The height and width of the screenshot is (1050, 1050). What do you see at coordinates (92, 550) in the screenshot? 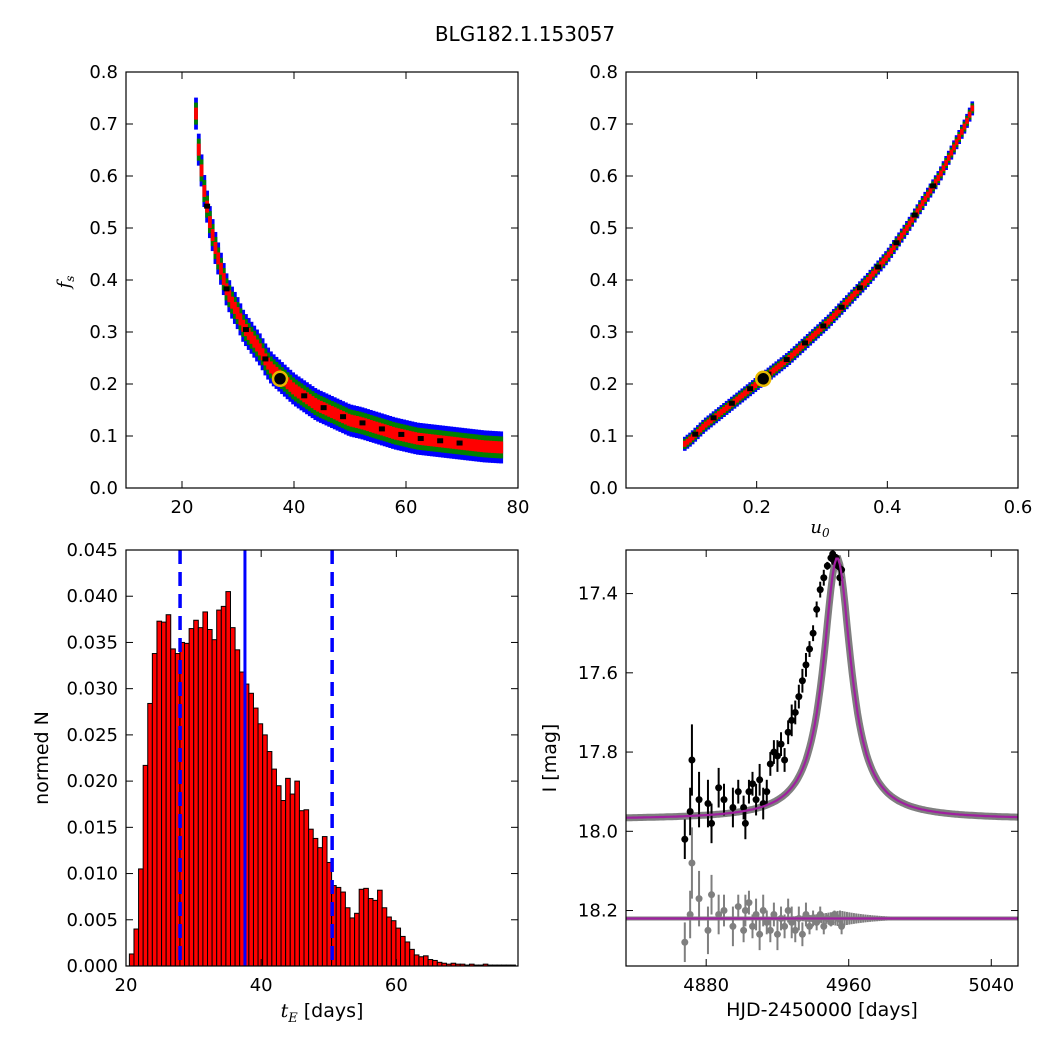
I see `y-tick-label: 0.045` at bounding box center [92, 550].